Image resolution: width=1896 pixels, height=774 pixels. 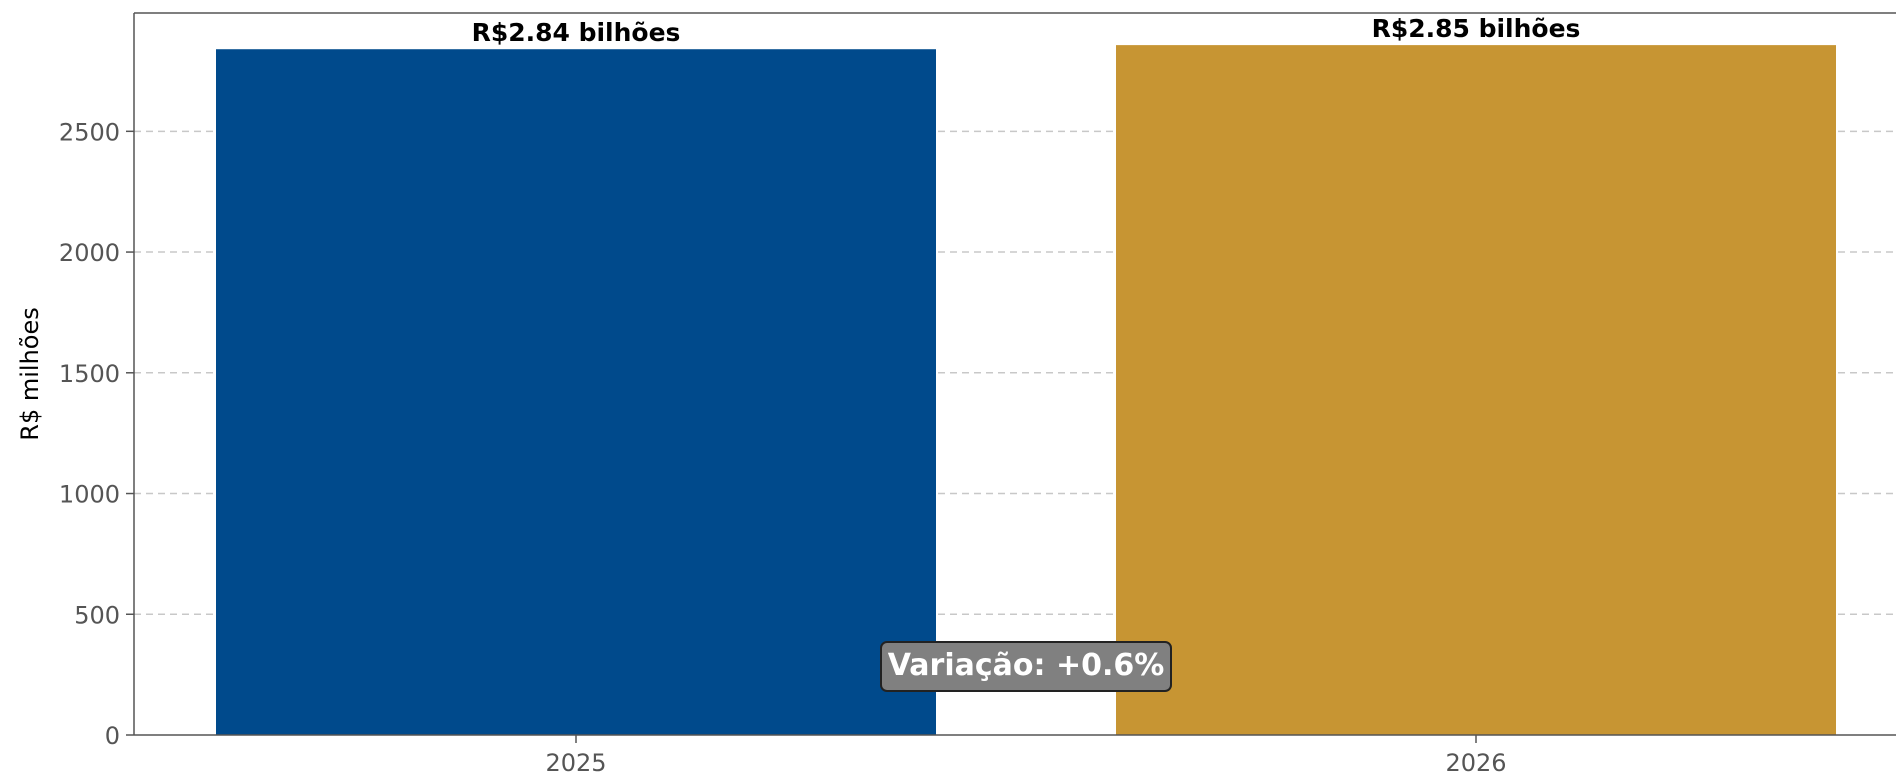 I want to click on x-ticks: 2025 2026, so click(x=1026, y=754).